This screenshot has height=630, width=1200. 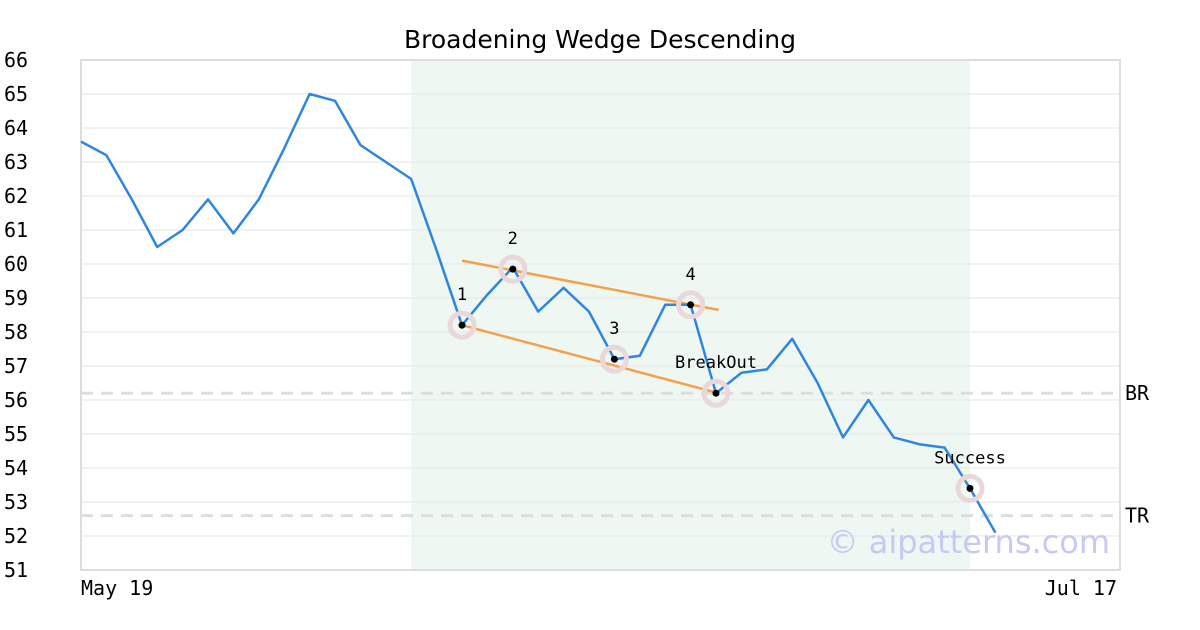 I want to click on x-tick-label: May 19, so click(x=117, y=588).